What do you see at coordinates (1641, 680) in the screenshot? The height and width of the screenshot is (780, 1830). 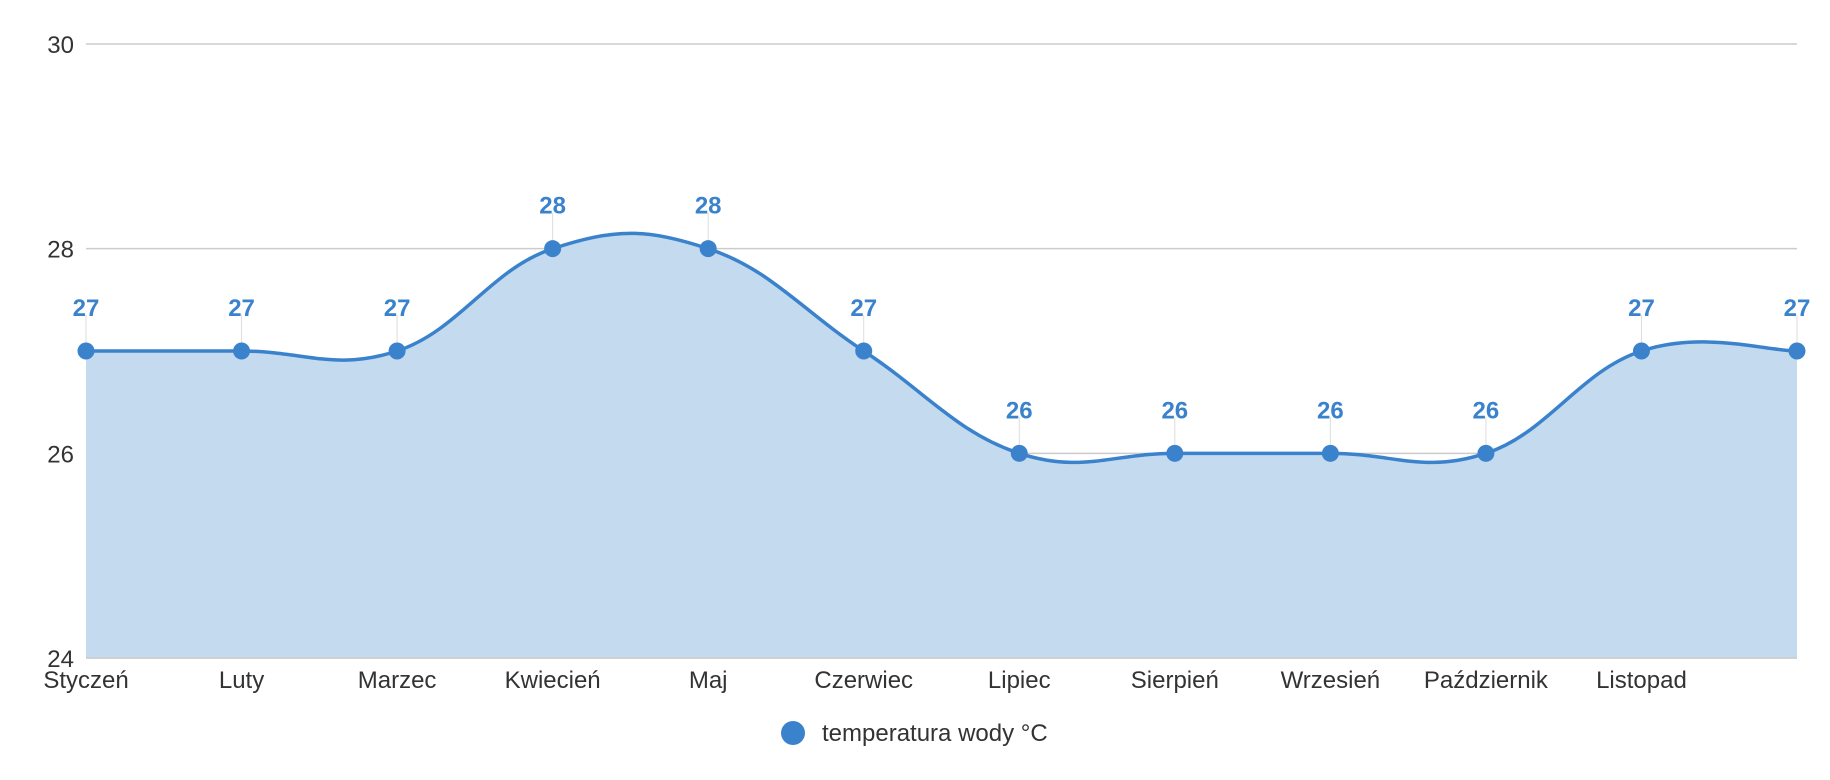 I see `x-tick-label: Listopad` at bounding box center [1641, 680].